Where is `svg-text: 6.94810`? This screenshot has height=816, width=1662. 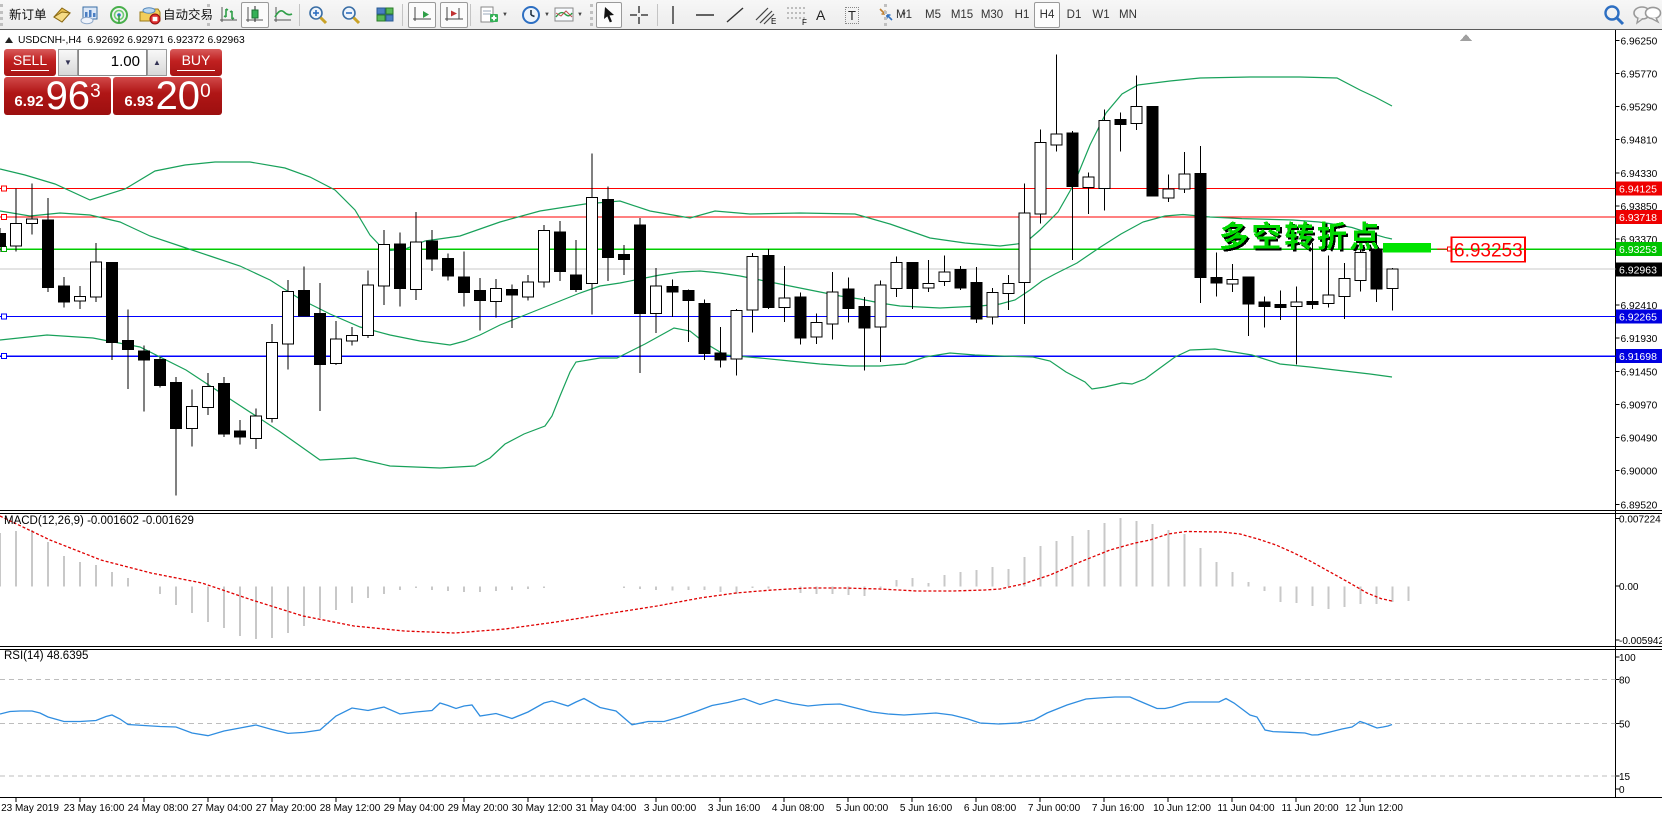
svg-text: 6.94810 is located at coordinates (1639, 141).